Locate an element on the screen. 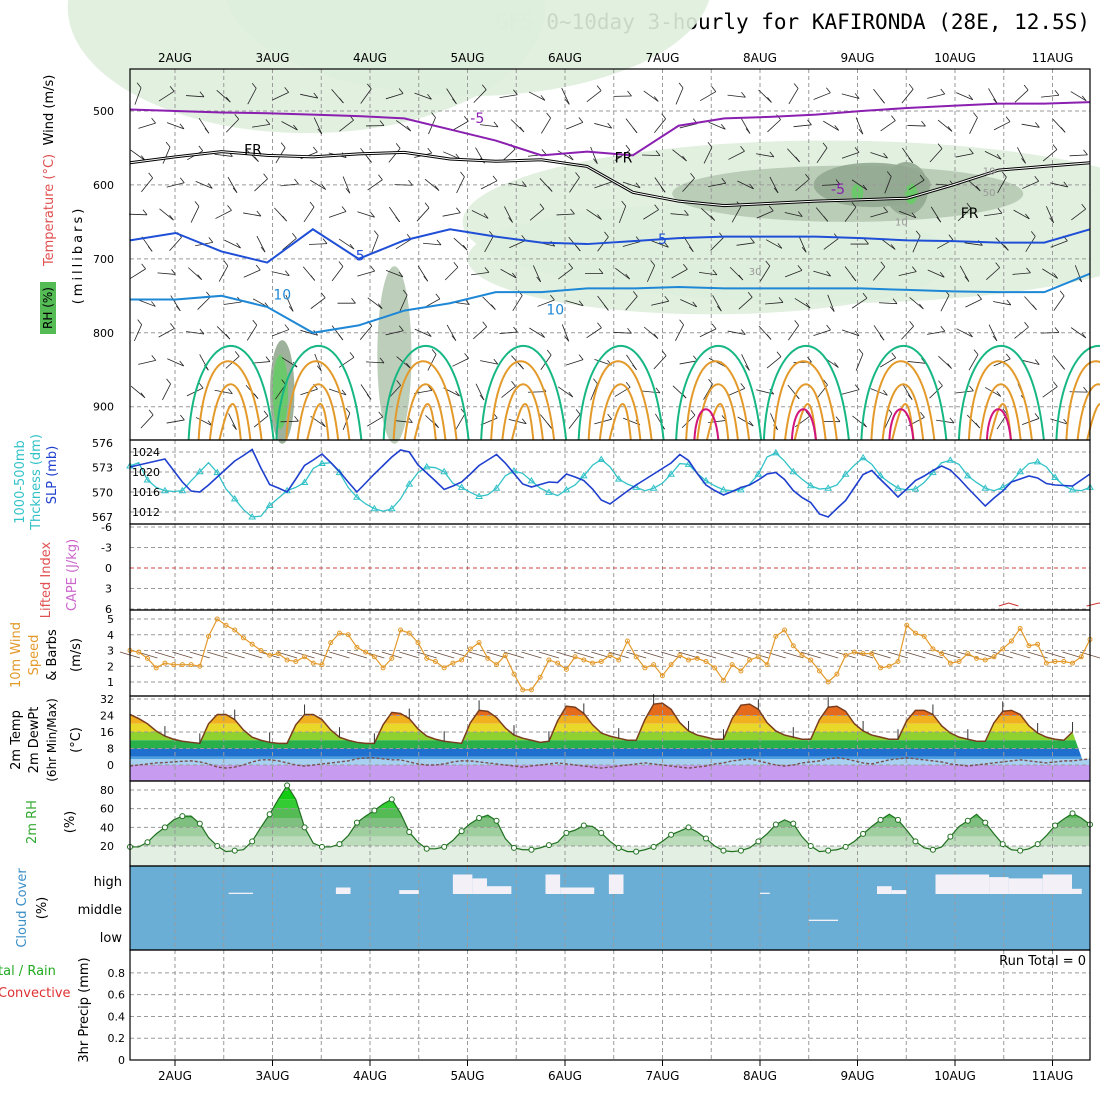  contour-label: FR is located at coordinates (253, 151).